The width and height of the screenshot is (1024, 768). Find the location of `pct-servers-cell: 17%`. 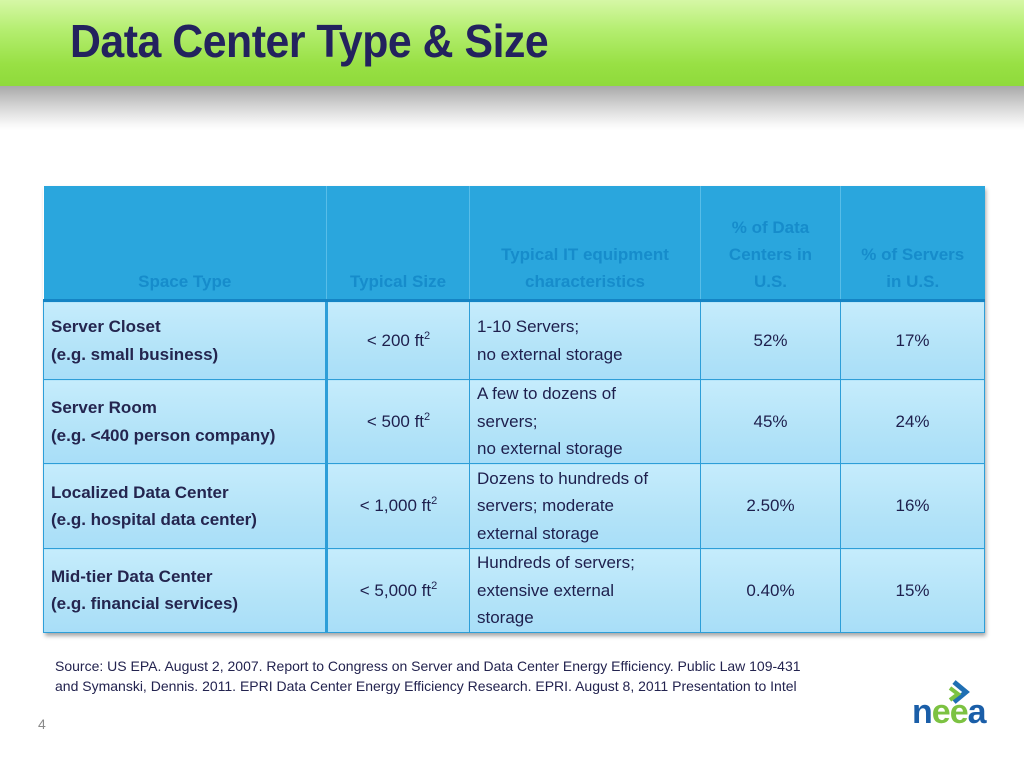

pct-servers-cell: 17% is located at coordinates (912, 340).